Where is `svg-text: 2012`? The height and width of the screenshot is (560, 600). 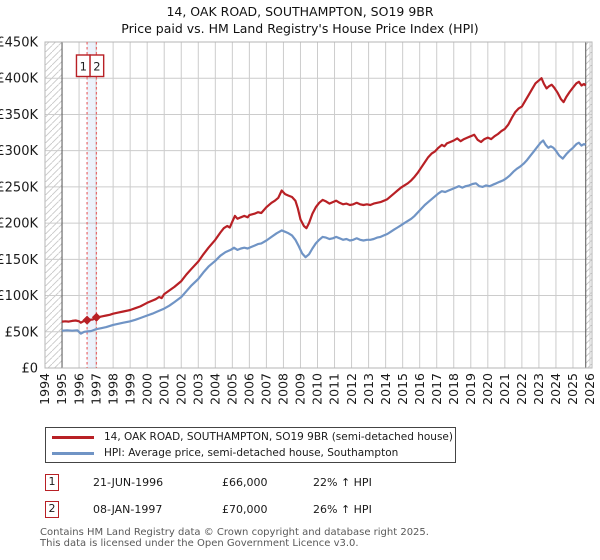 svg-text: 2012 is located at coordinates (351, 389).